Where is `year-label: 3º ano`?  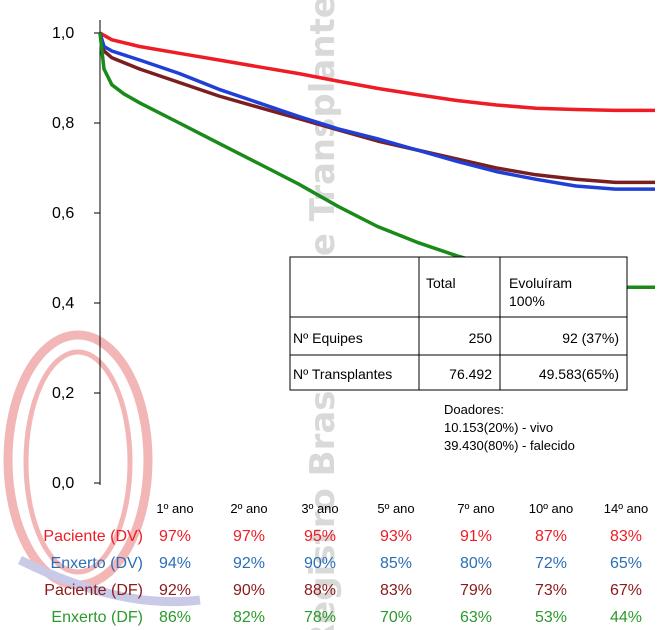 year-label: 3º ano is located at coordinates (319, 508).